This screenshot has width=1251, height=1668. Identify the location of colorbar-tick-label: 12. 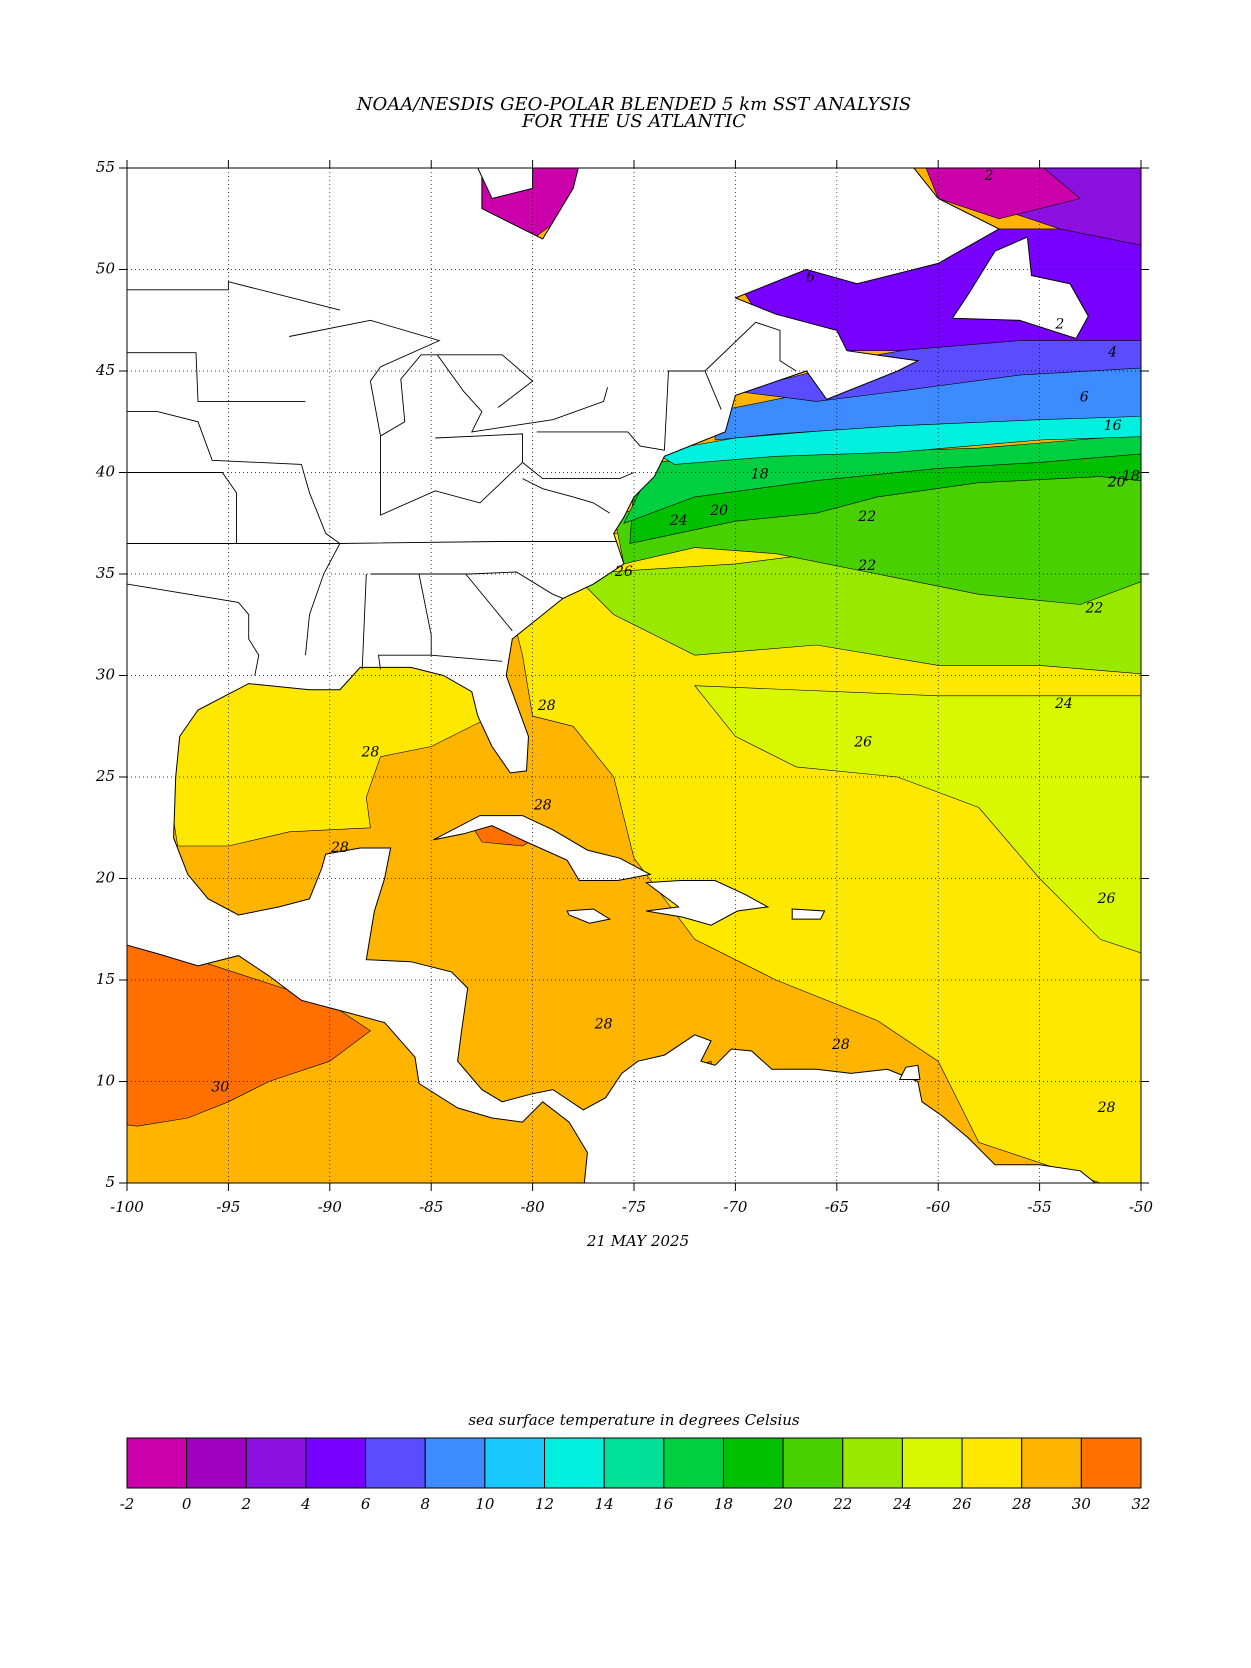
(544, 1504).